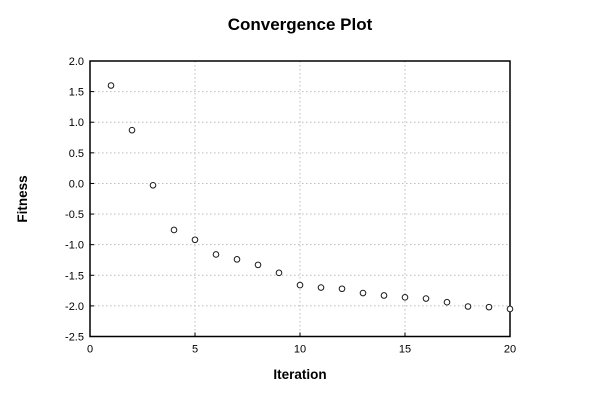  What do you see at coordinates (76, 93) in the screenshot?
I see `y-tick-label: 1.5` at bounding box center [76, 93].